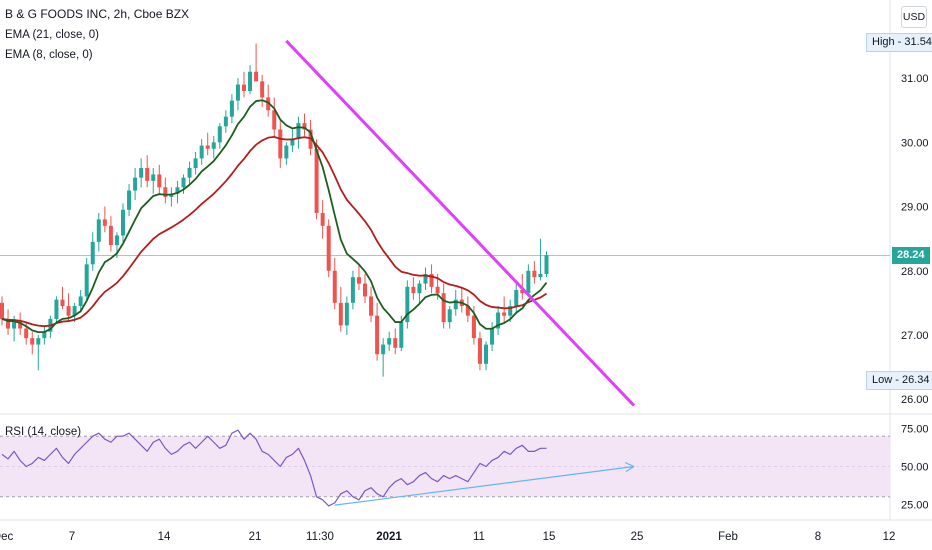 This screenshot has height=550, width=932. What do you see at coordinates (6, 537) in the screenshot?
I see `time-tick-label: Dec` at bounding box center [6, 537].